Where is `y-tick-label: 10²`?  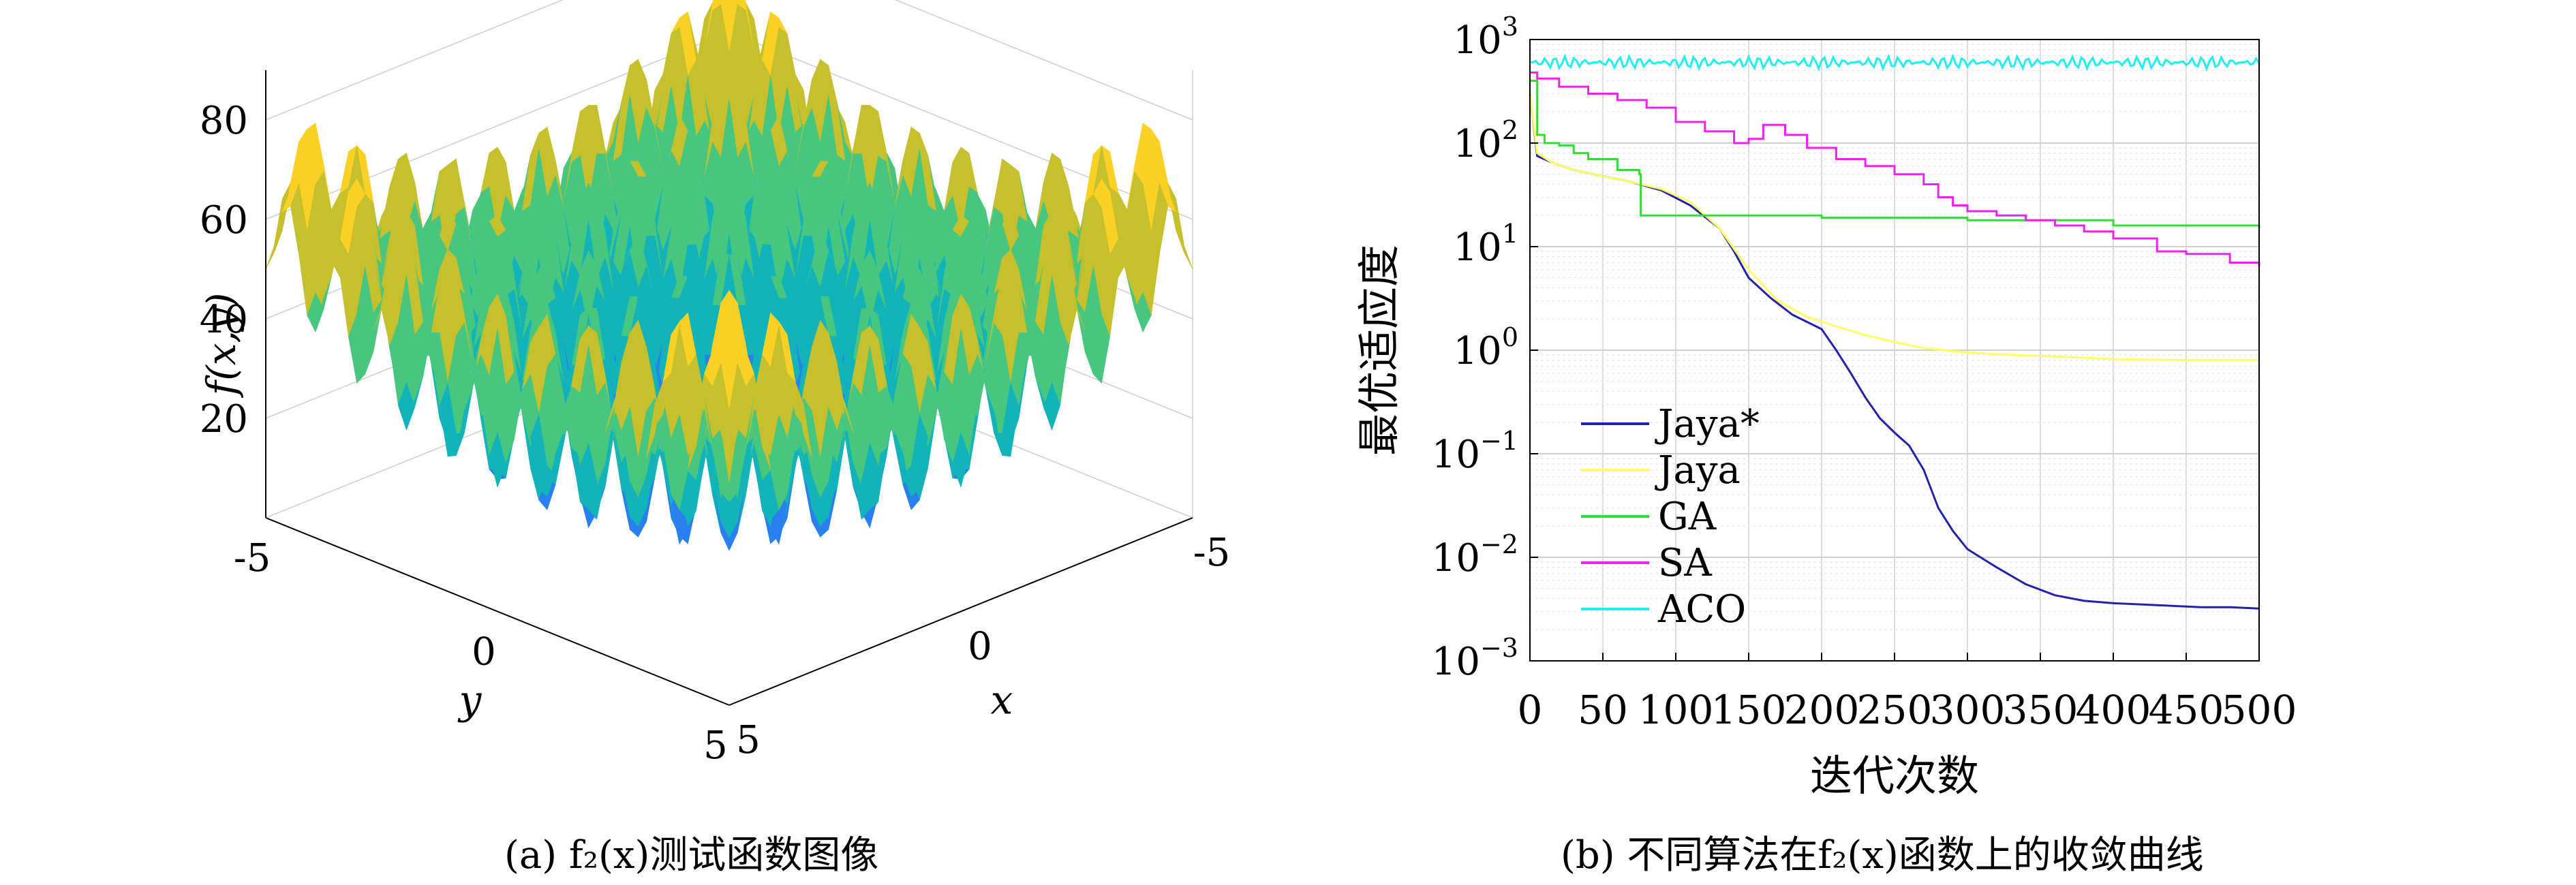
y-tick-label: 10² is located at coordinates (1486, 140).